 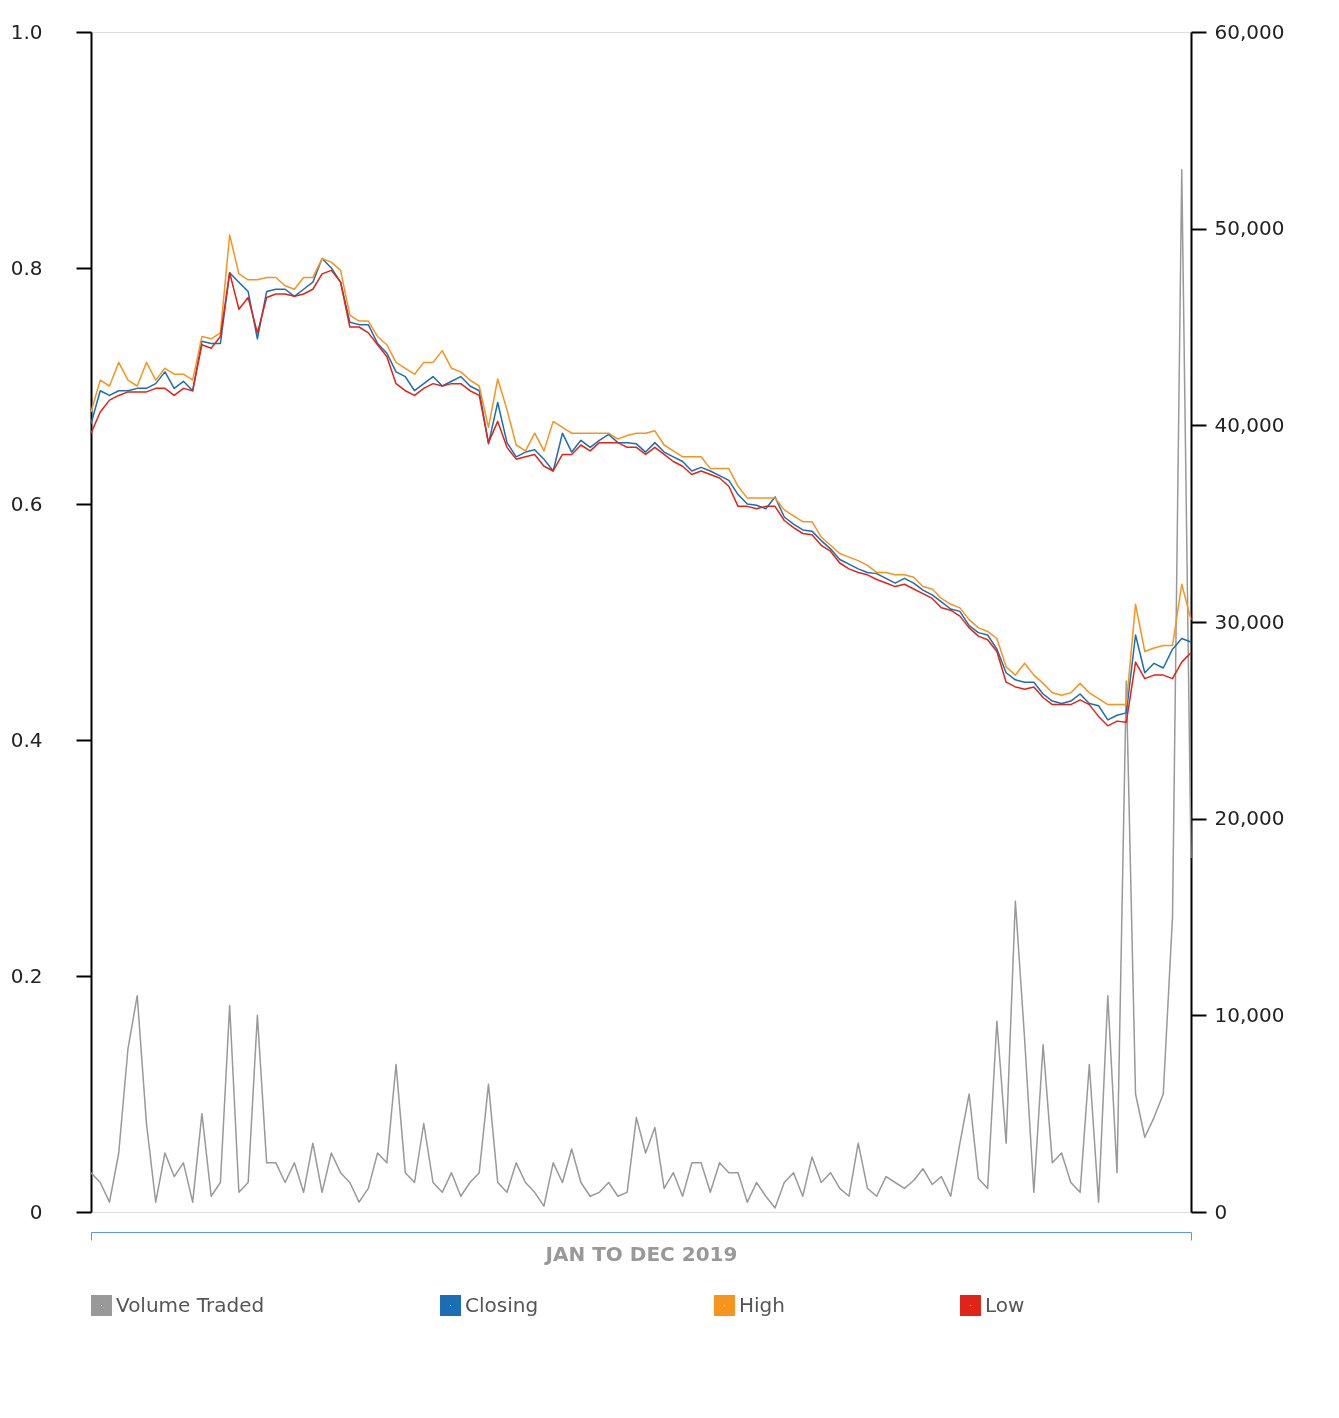 What do you see at coordinates (1249, 621) in the screenshot?
I see `y2-tick-label: 30,000` at bounding box center [1249, 621].